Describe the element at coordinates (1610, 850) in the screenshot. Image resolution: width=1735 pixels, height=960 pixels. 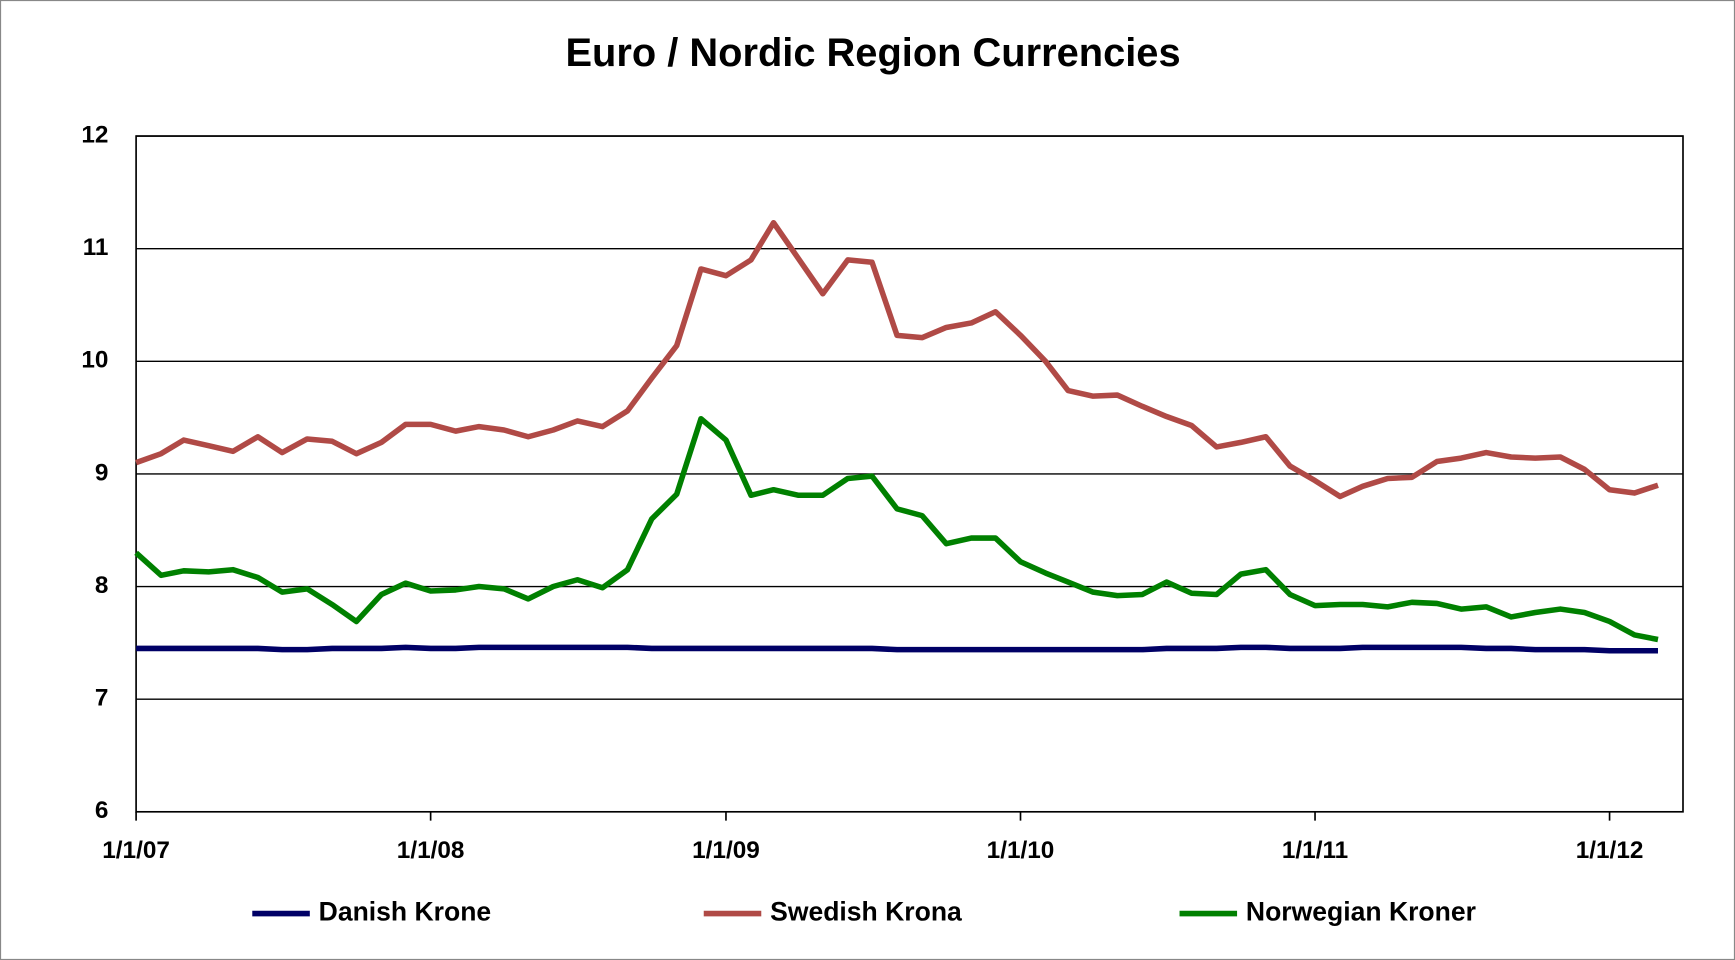
I see `x-tick-label: 1/1/12` at that location.